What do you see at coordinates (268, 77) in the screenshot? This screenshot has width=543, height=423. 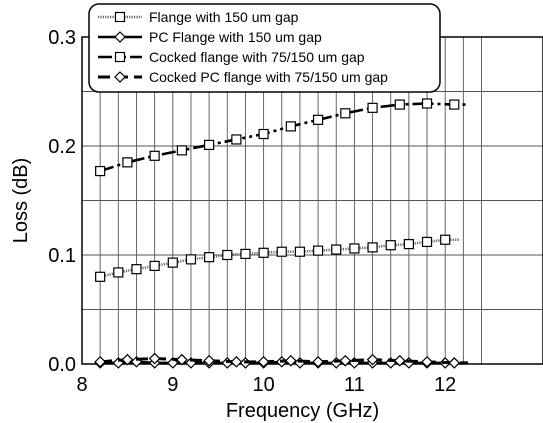 I see `legend-entry-label: Cocked PC flange with 75/150 um gap` at bounding box center [268, 77].